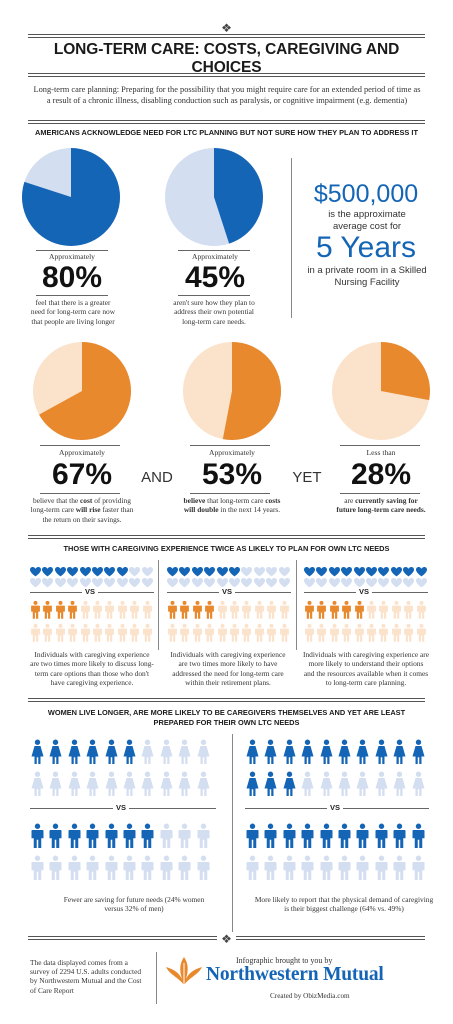 The image size is (453, 1024). What do you see at coordinates (215, 277) in the screenshot?
I see `stat-45-value: 45%` at bounding box center [215, 277].